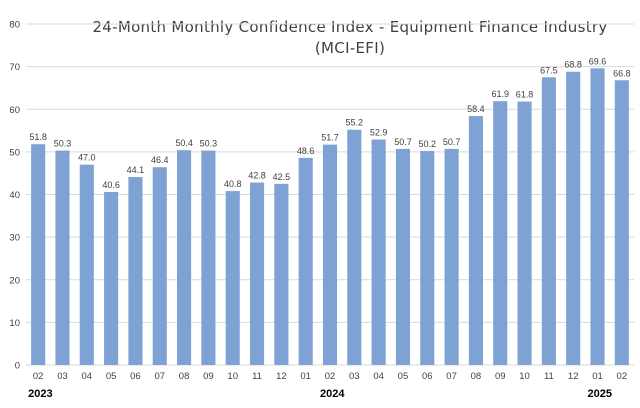  I want to click on y-tick-label: 20, so click(14, 280).